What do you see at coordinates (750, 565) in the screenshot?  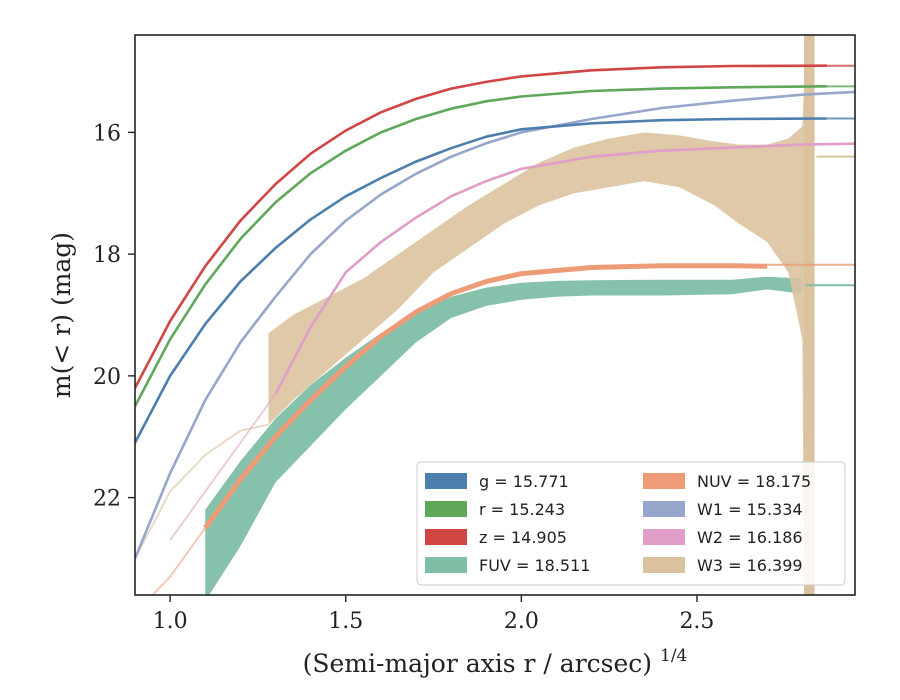 I see `legend-label-w3: W3 = 16.399` at bounding box center [750, 565].